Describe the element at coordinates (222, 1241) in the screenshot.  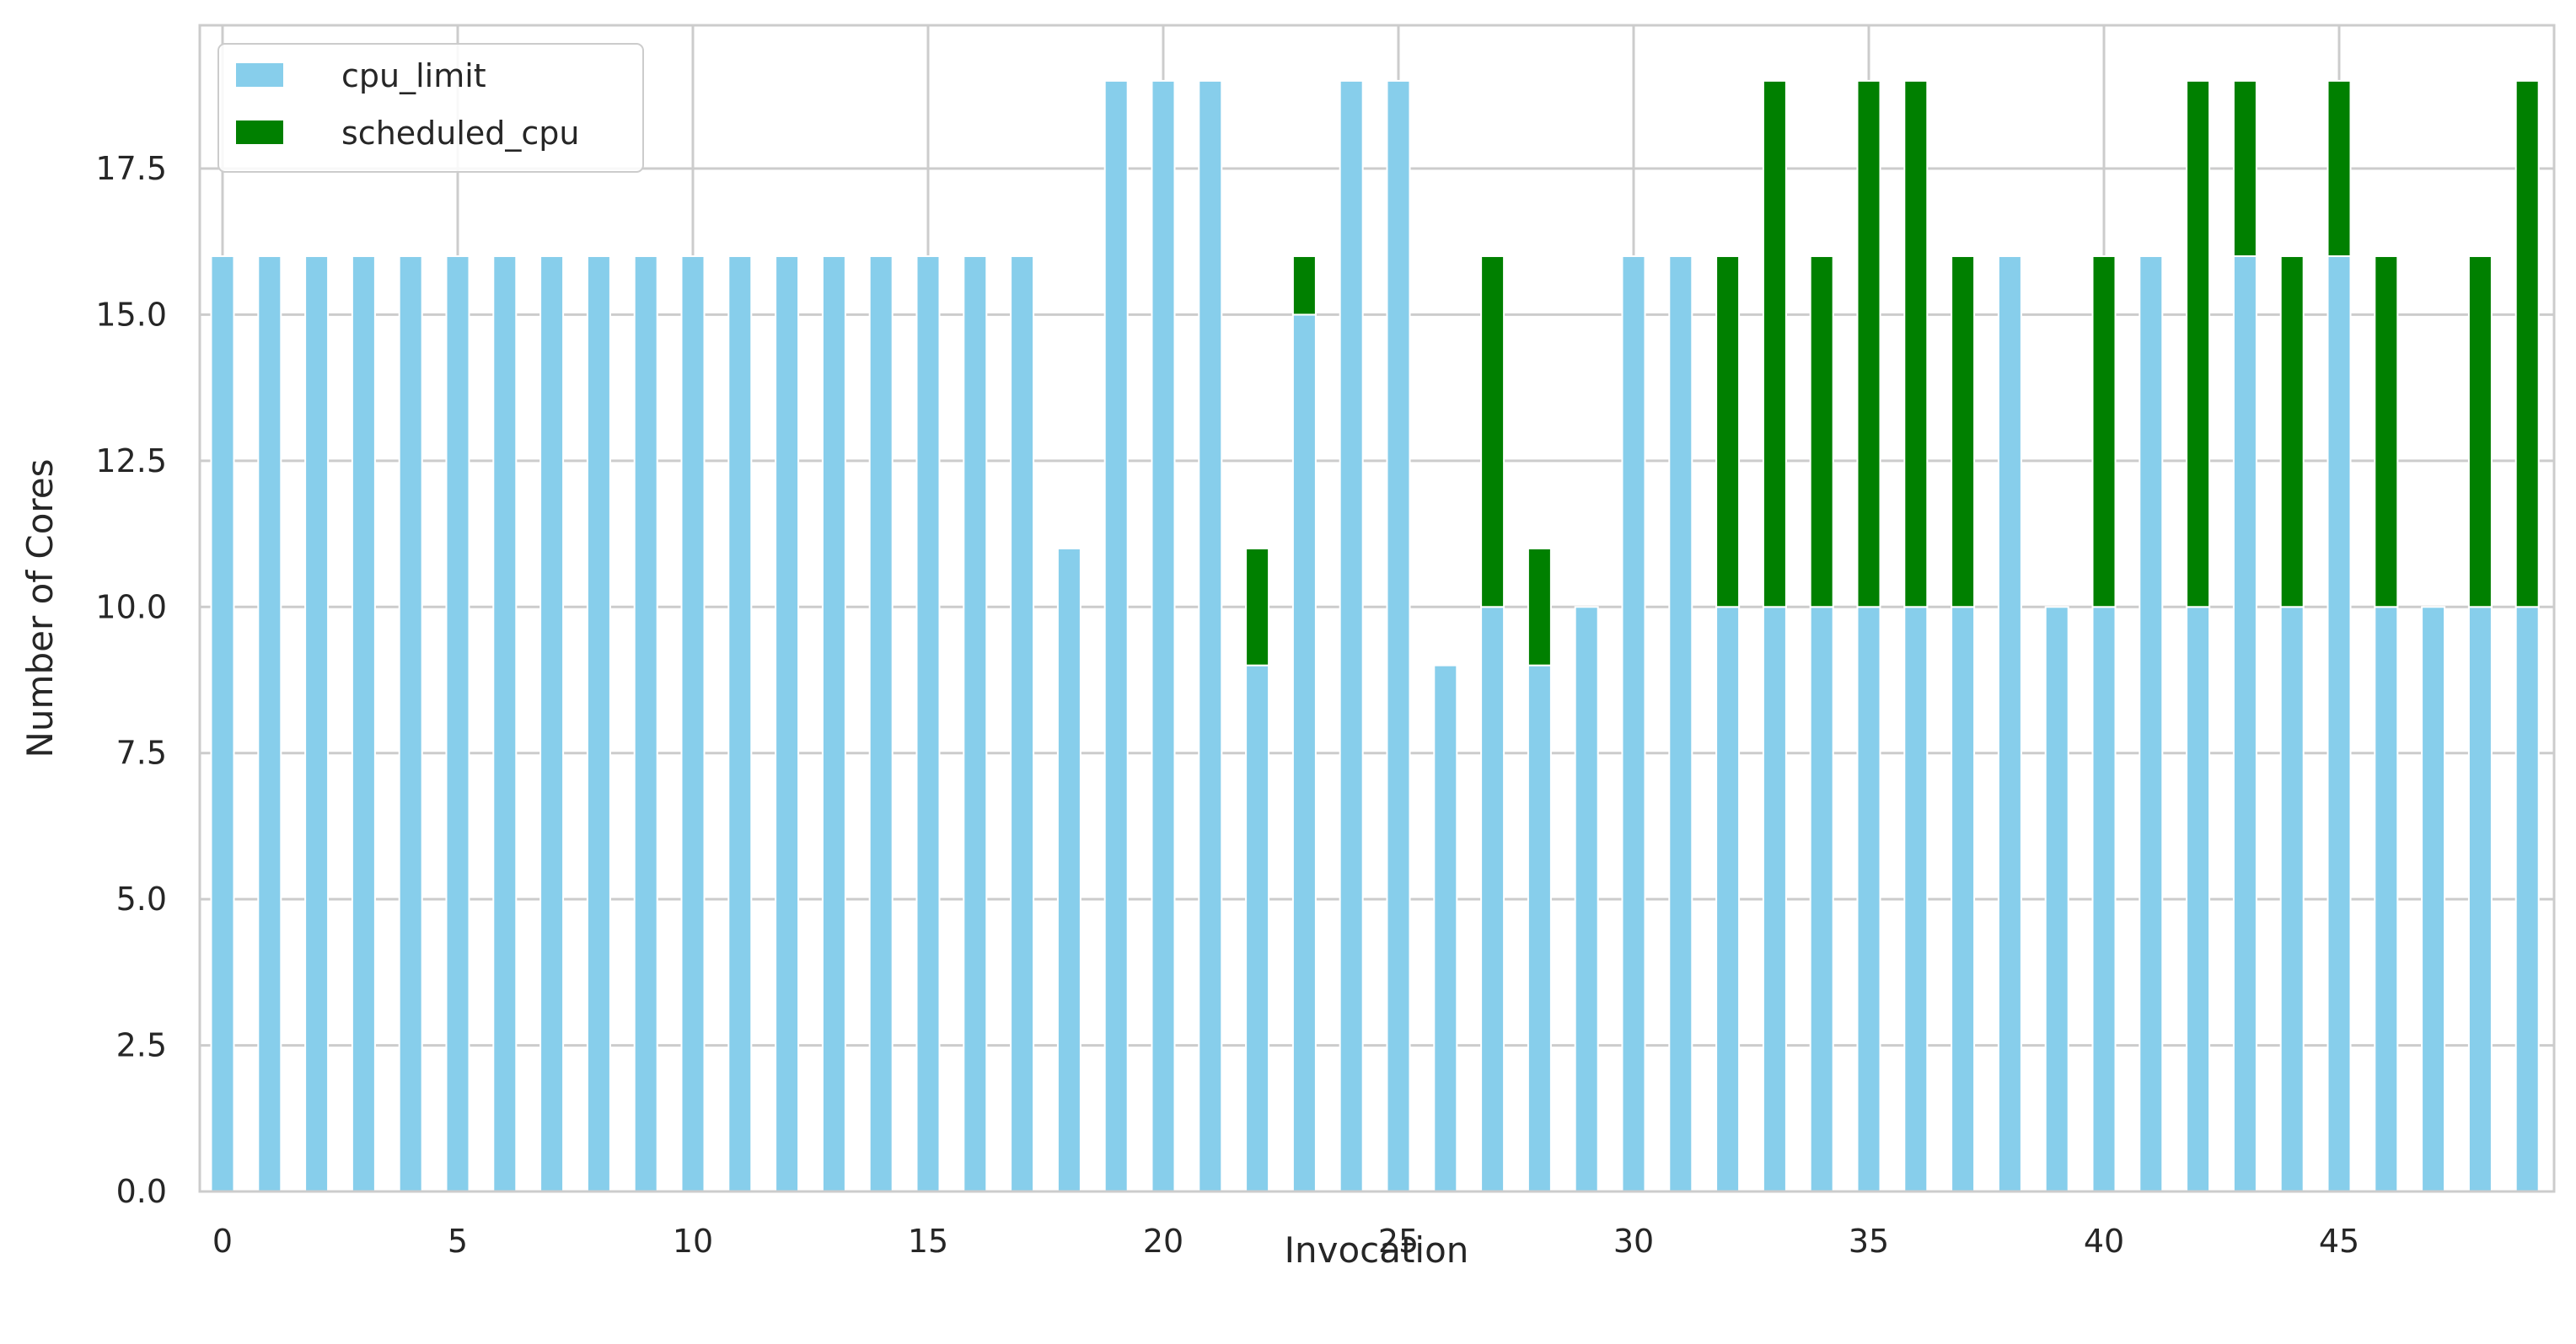
I see `x-tick-label: 0` at that location.